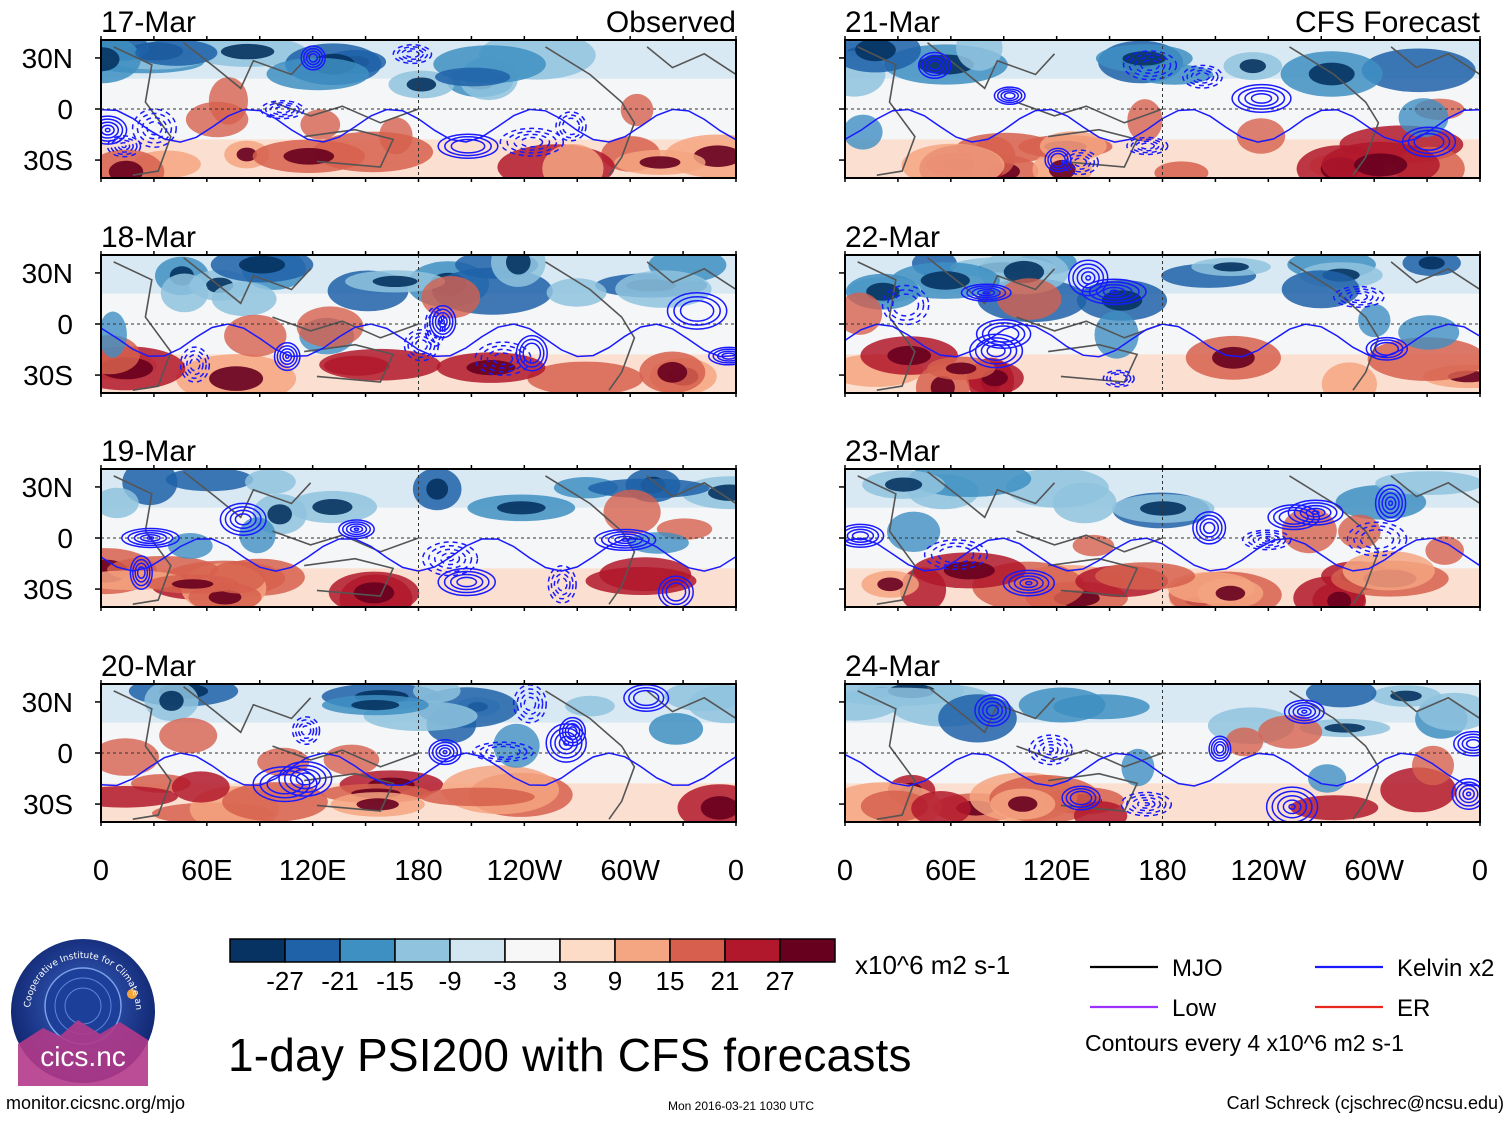 Image resolution: width=1510 pixels, height=1121 pixels. Describe the element at coordinates (615, 981) in the screenshot. I see `colorbar-tick-label: 9` at that location.